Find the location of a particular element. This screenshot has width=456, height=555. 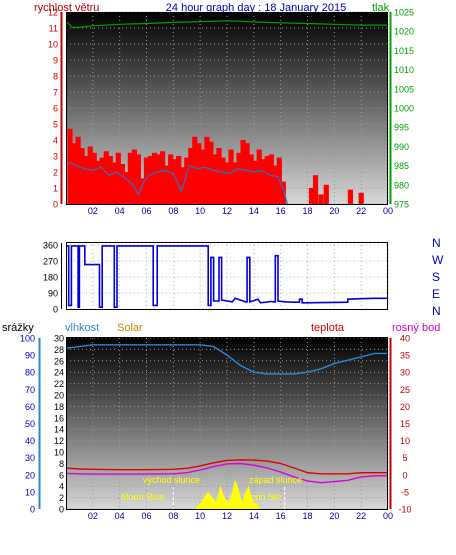

humidity-y-tick-6: 6 is located at coordinates (61, 475).